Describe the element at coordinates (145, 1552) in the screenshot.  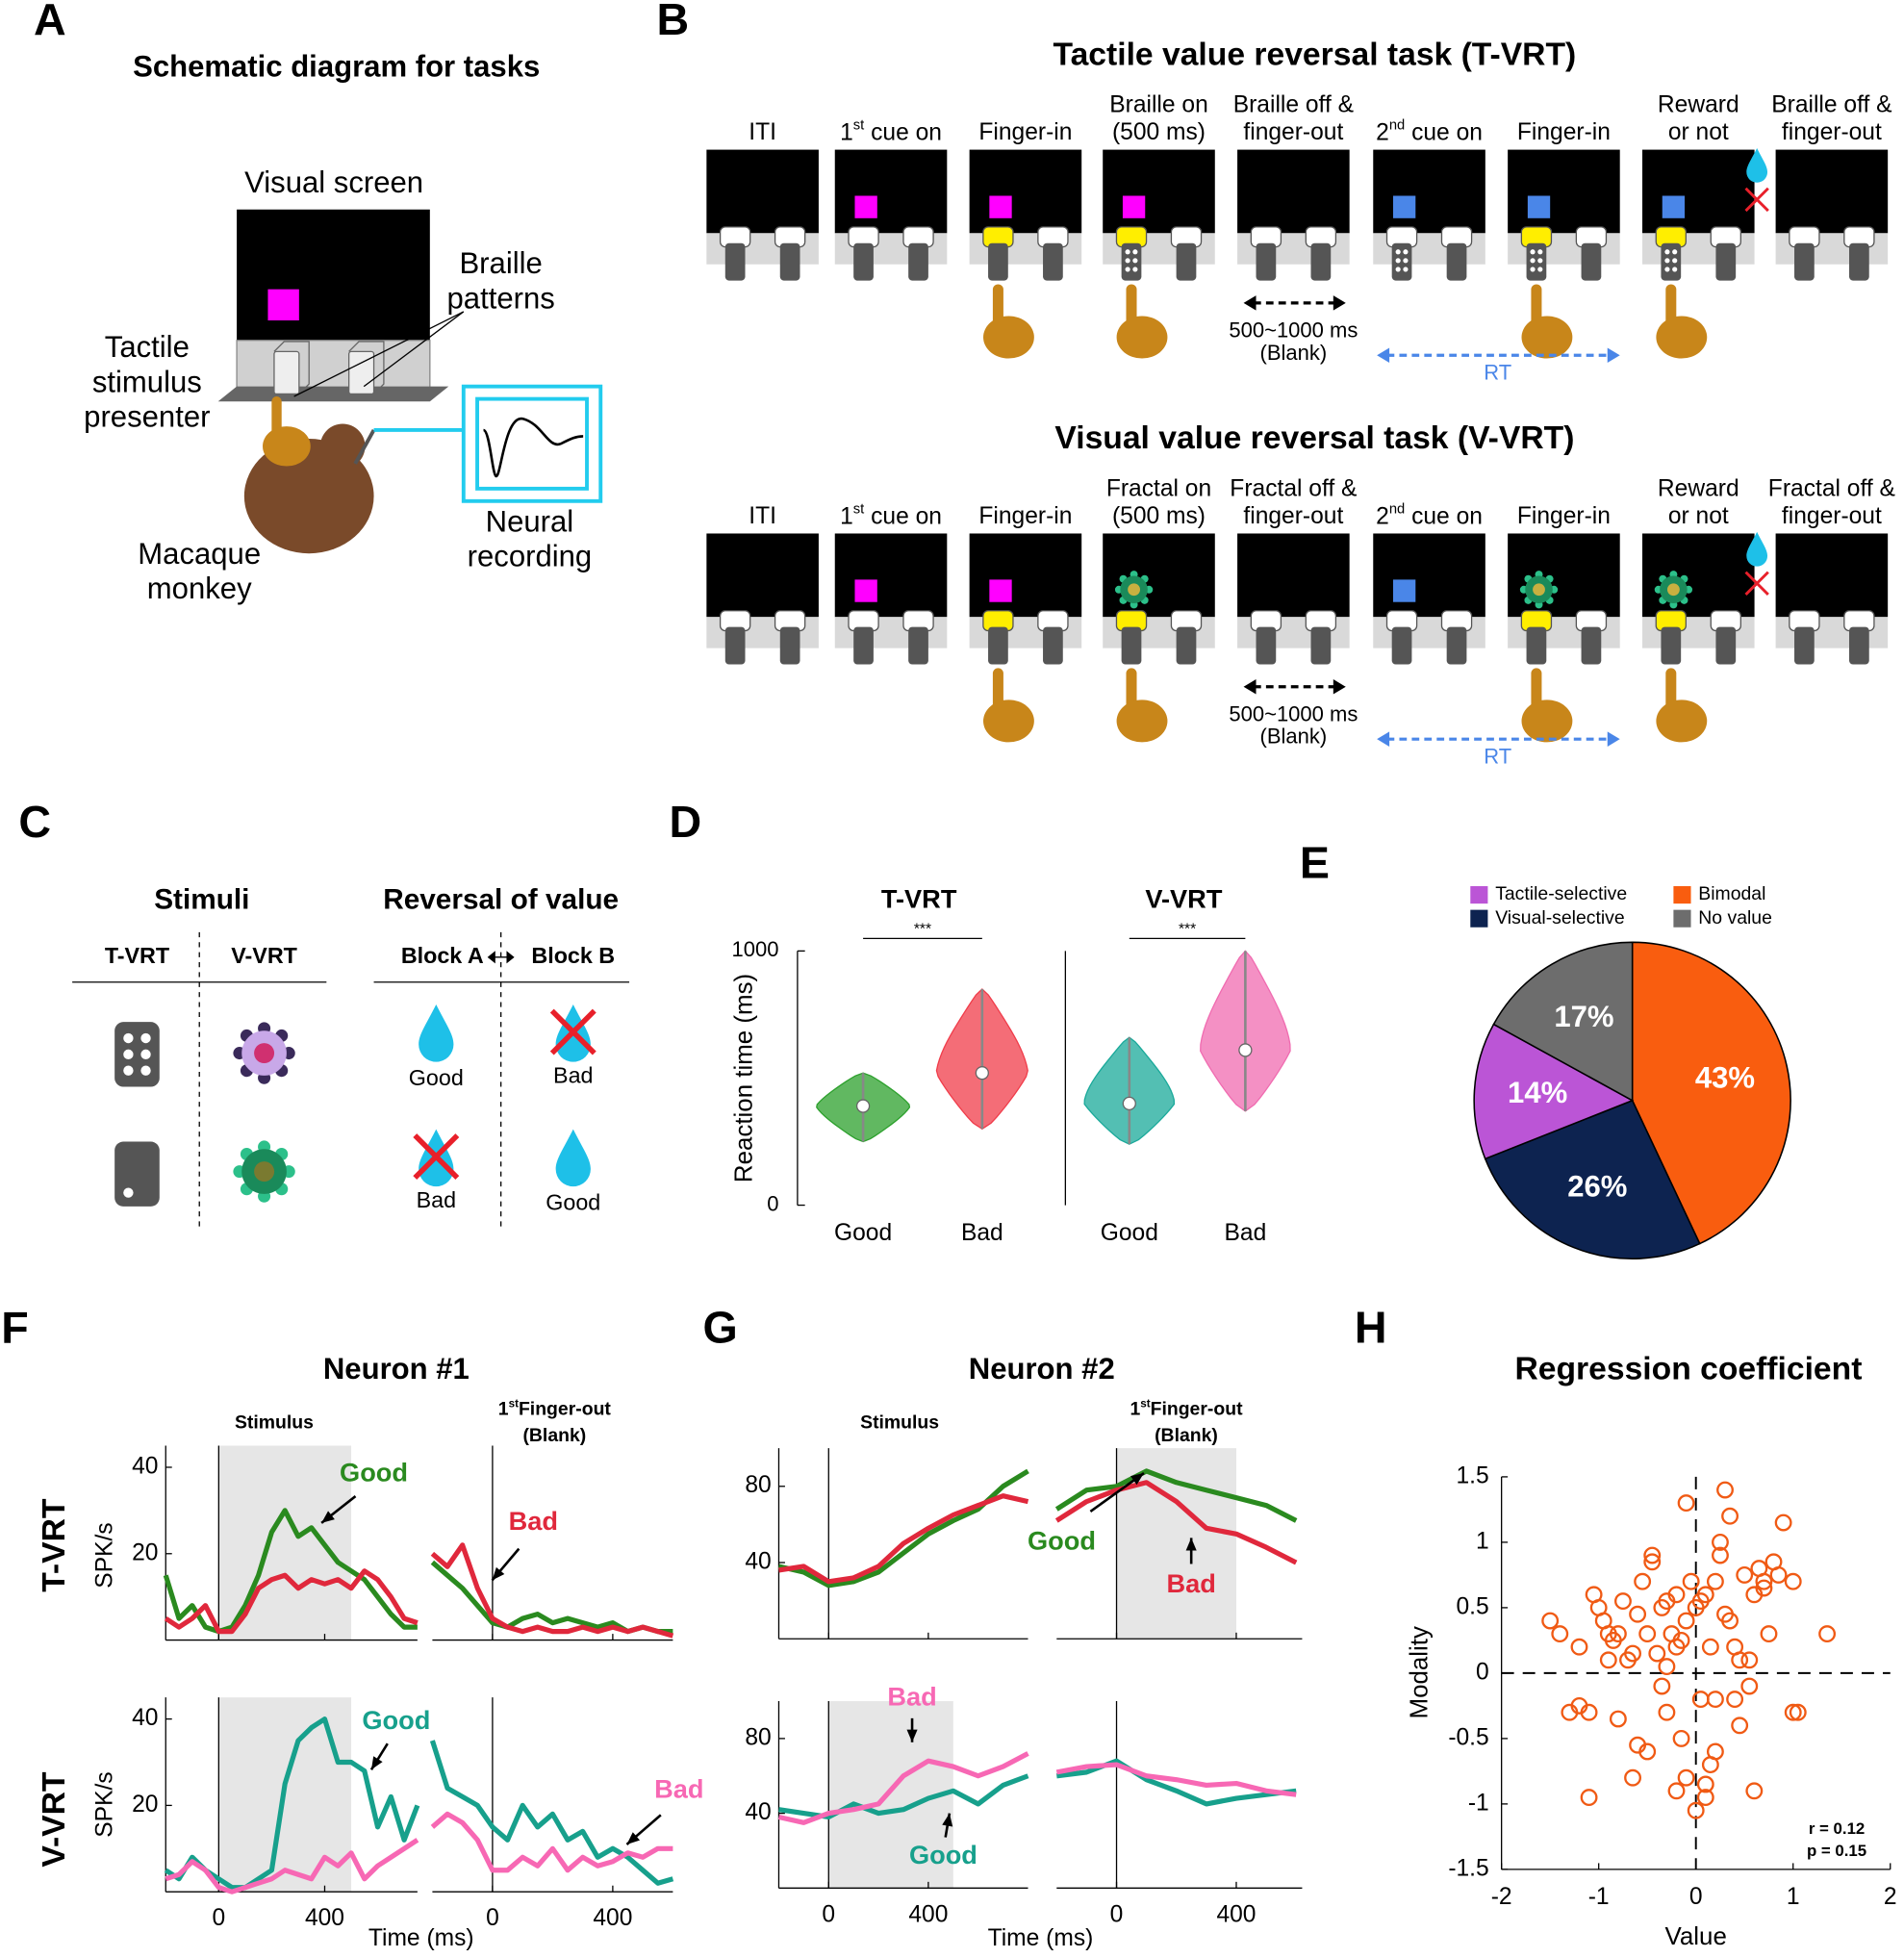
I see `y-tick-label: 20` at that location.